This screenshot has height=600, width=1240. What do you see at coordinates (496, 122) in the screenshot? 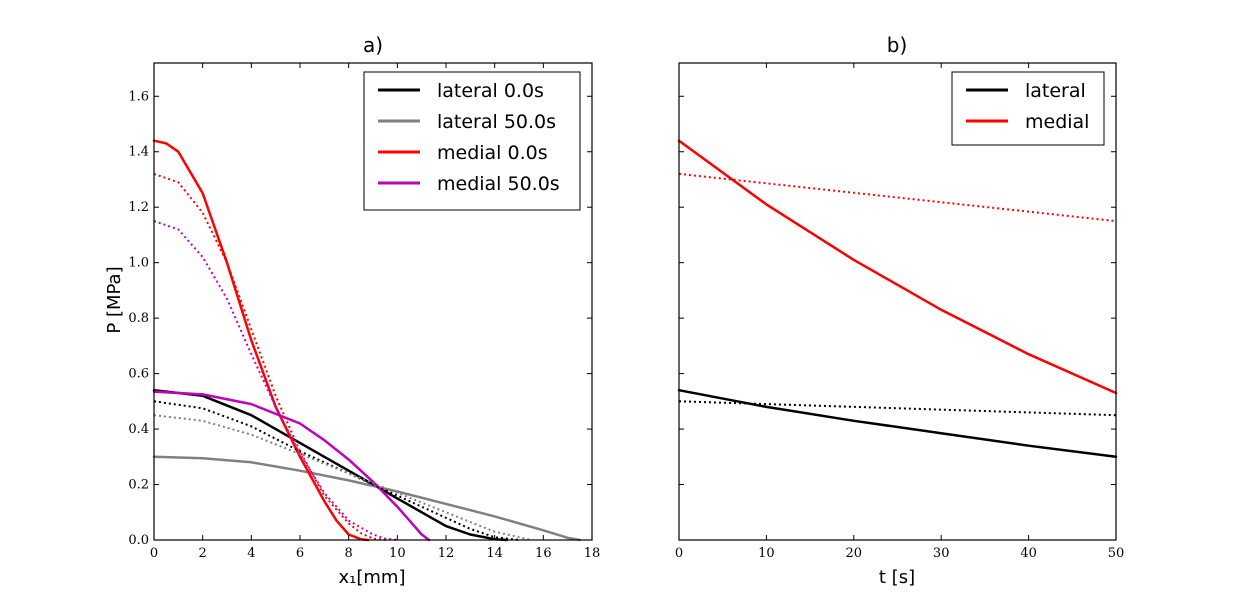
I see `panel-a-legend-label: lateral 50.0s` at bounding box center [496, 122].